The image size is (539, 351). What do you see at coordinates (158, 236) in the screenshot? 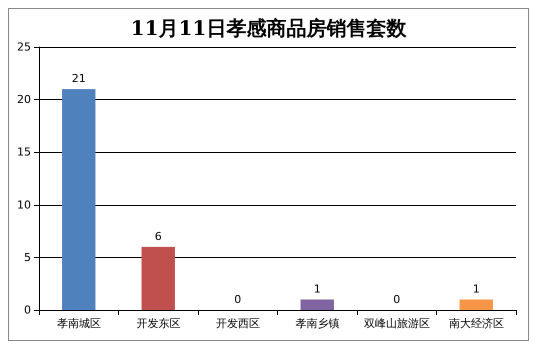
I see `data-label: 6` at bounding box center [158, 236].